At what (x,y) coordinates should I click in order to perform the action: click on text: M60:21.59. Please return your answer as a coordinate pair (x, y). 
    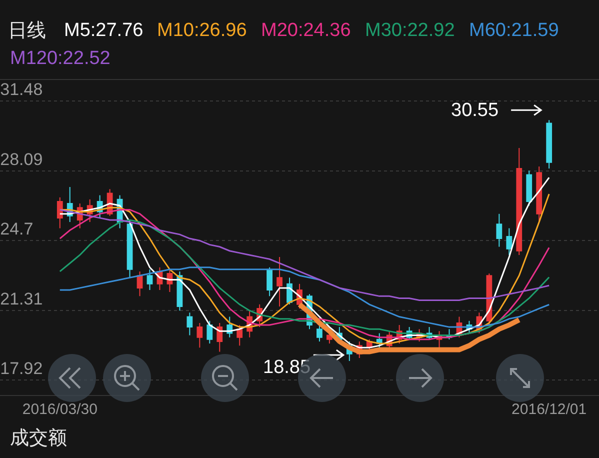
    Looking at the image, I should click on (514, 30).